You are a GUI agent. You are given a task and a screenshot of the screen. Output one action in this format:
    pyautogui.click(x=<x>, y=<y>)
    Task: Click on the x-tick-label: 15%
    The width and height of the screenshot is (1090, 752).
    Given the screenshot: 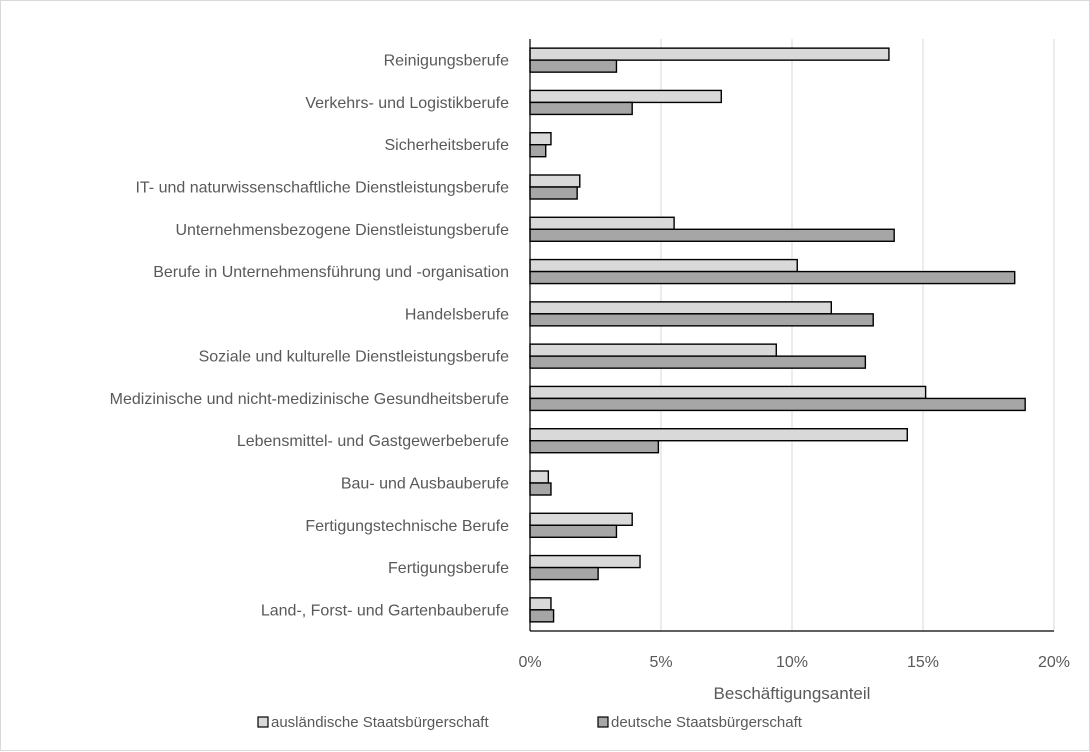 What is the action you would take?
    pyautogui.click(x=923, y=662)
    